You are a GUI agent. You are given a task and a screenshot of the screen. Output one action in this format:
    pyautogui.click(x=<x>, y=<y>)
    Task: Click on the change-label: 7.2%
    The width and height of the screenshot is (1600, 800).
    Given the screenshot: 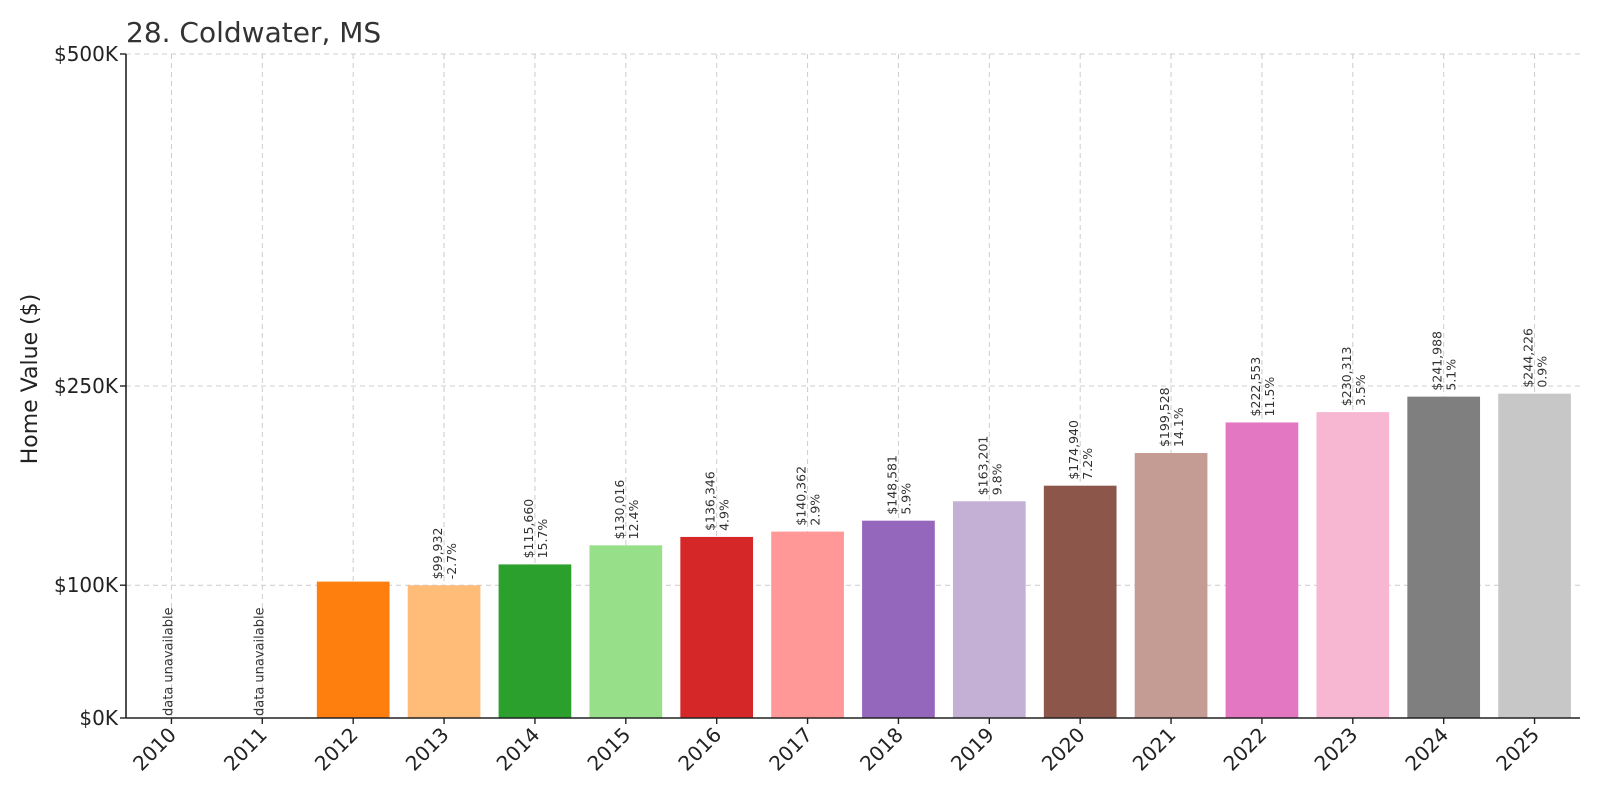 What is the action you would take?
    pyautogui.click(x=1087, y=464)
    